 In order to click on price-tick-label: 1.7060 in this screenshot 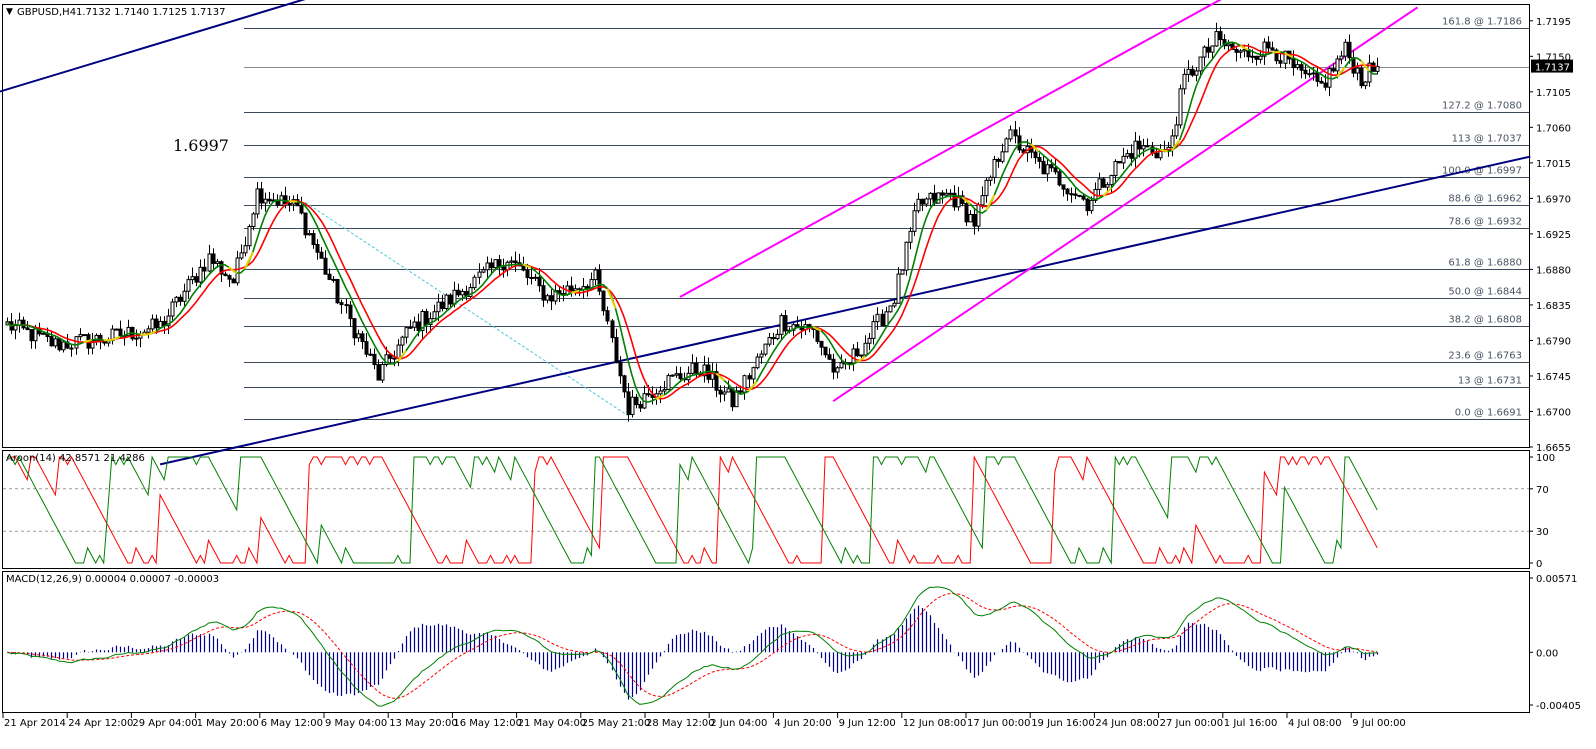, I will do `click(1553, 128)`.